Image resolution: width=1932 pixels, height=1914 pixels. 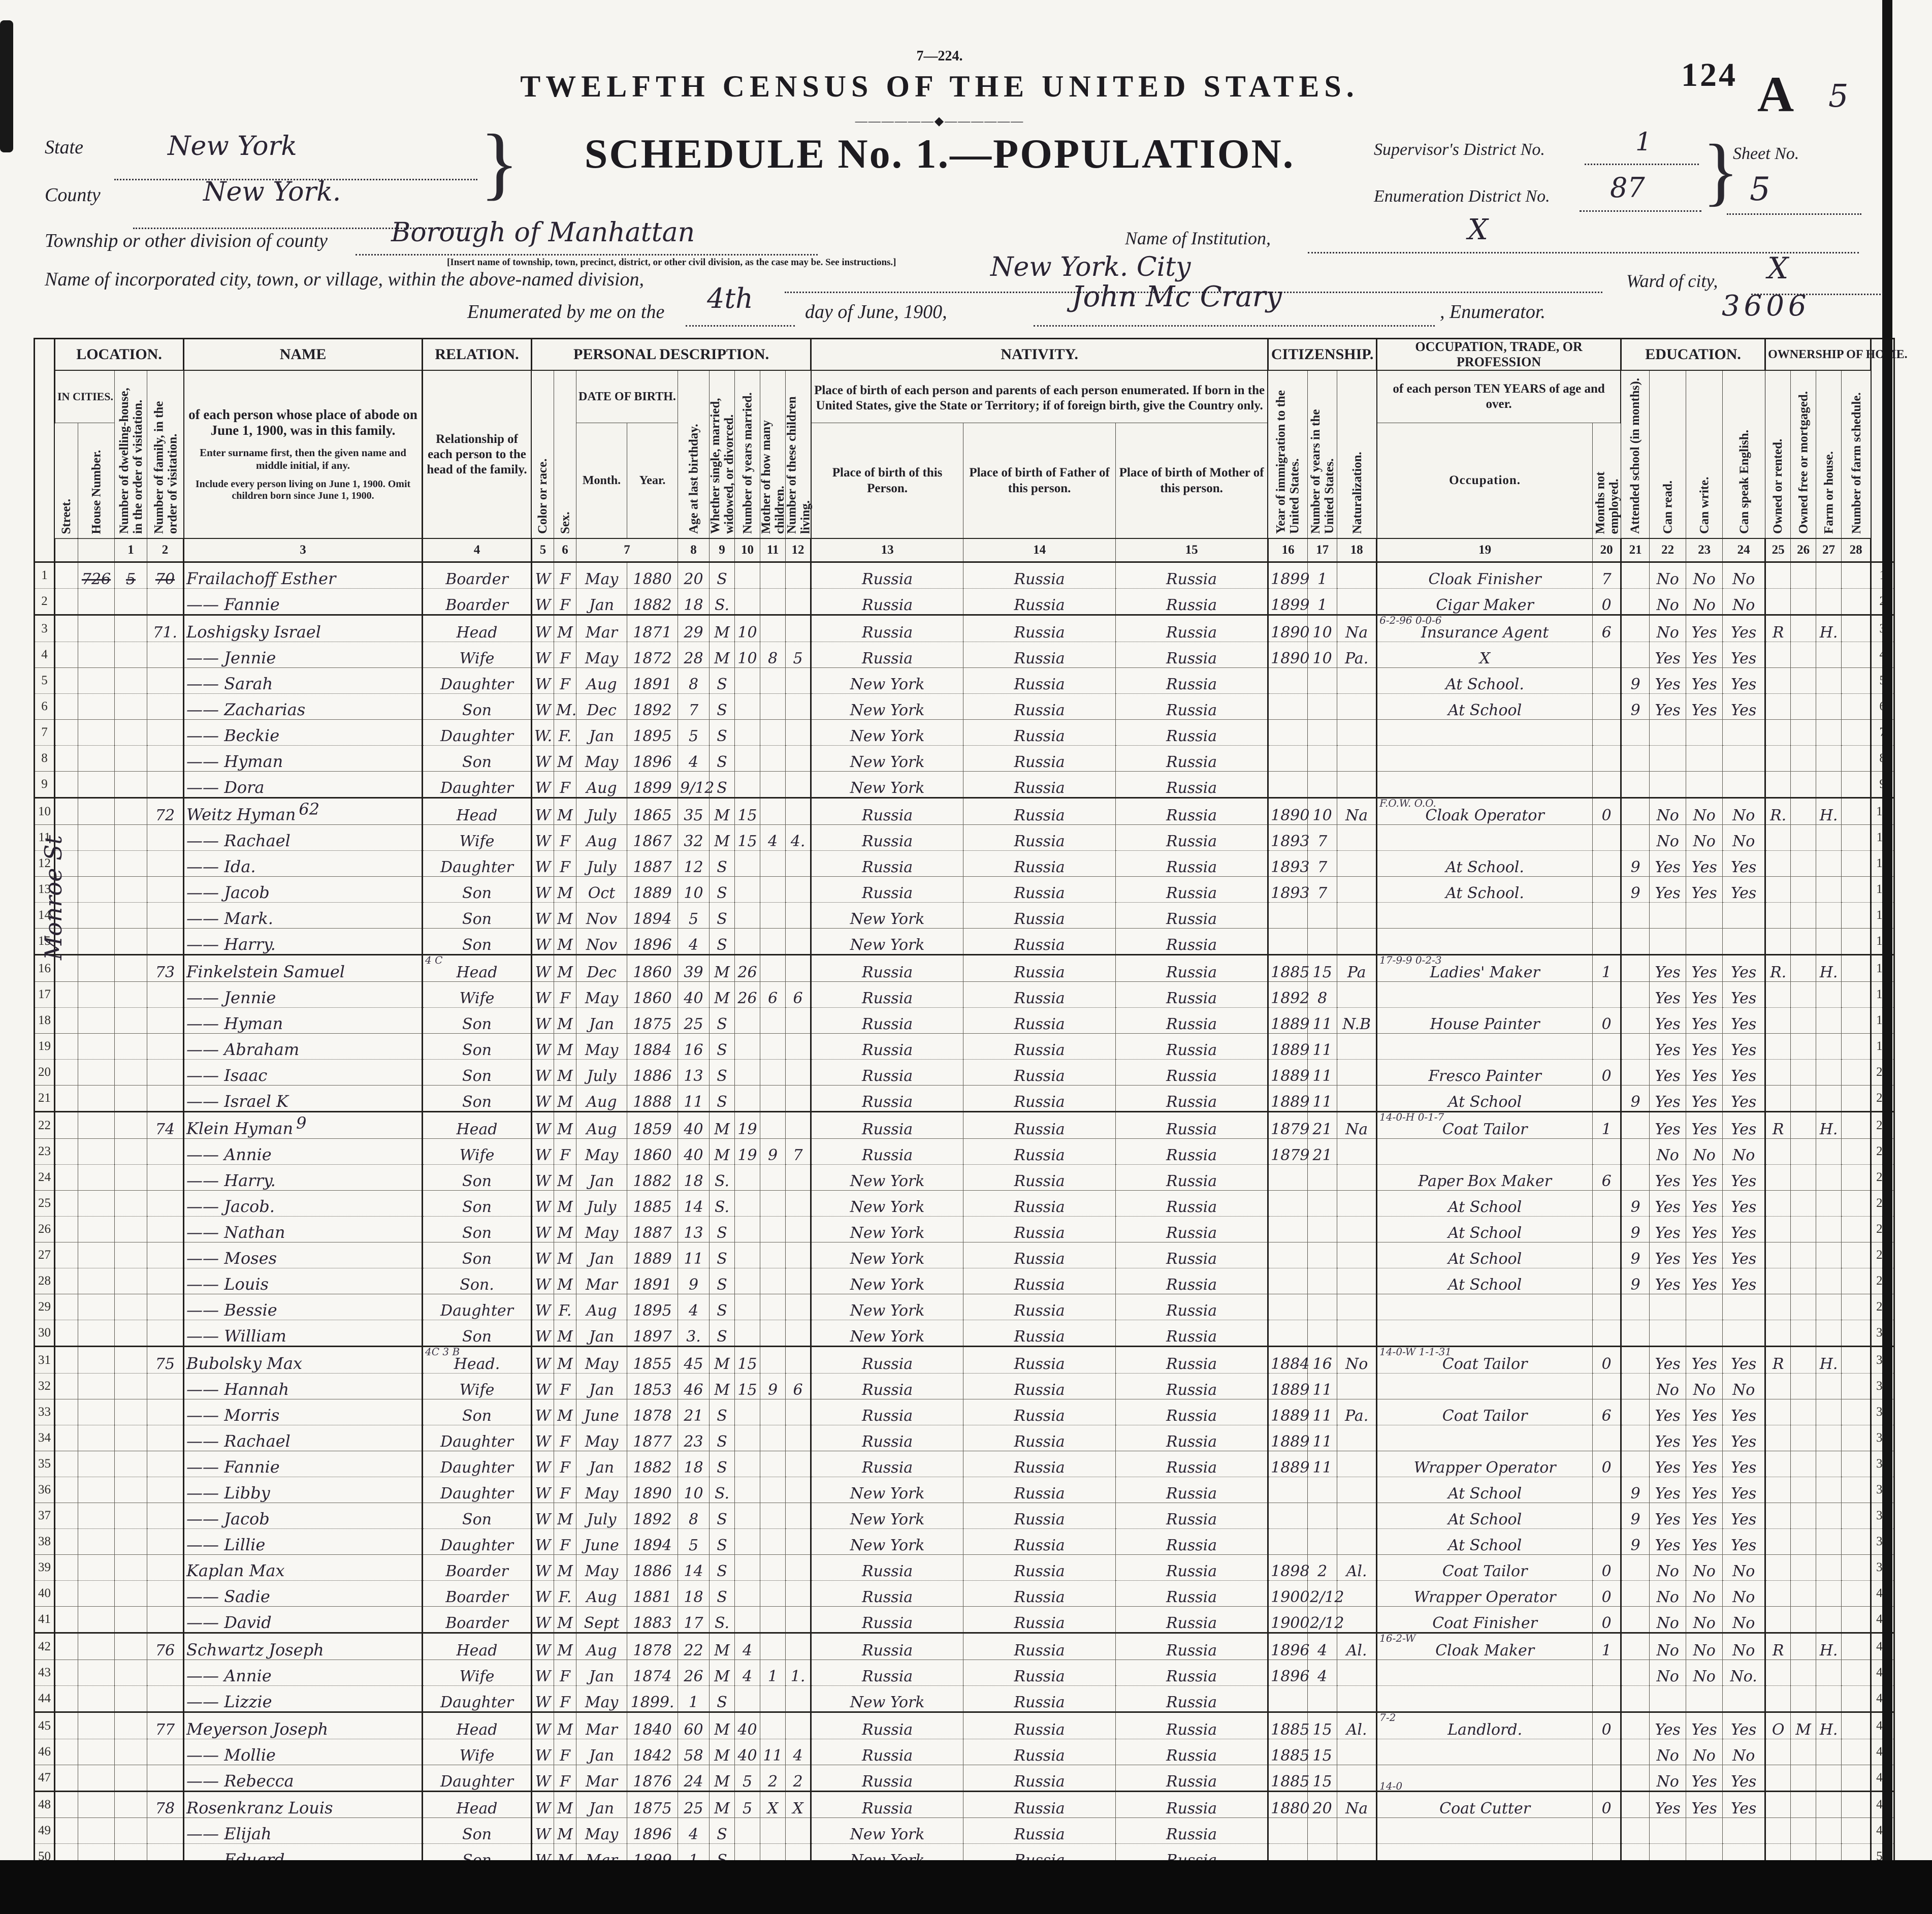 I want to click on city-line, so click(x=1193, y=293).